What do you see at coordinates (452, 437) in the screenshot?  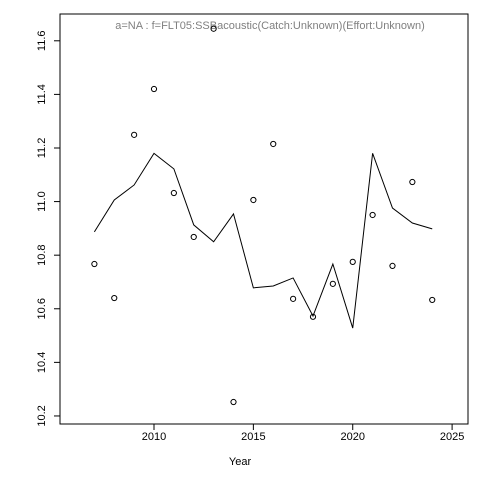 I see `x-tick-label: 2025` at bounding box center [452, 437].